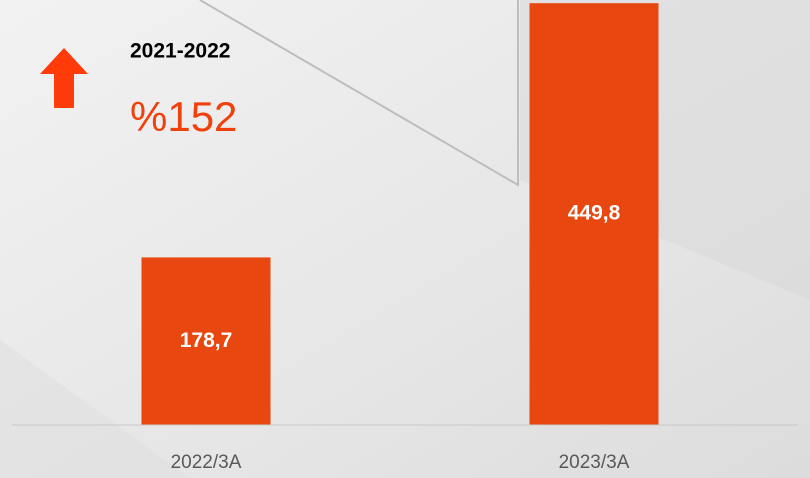 The image size is (810, 478). I want to click on x-tick-label: 2022/3A, so click(206, 462).